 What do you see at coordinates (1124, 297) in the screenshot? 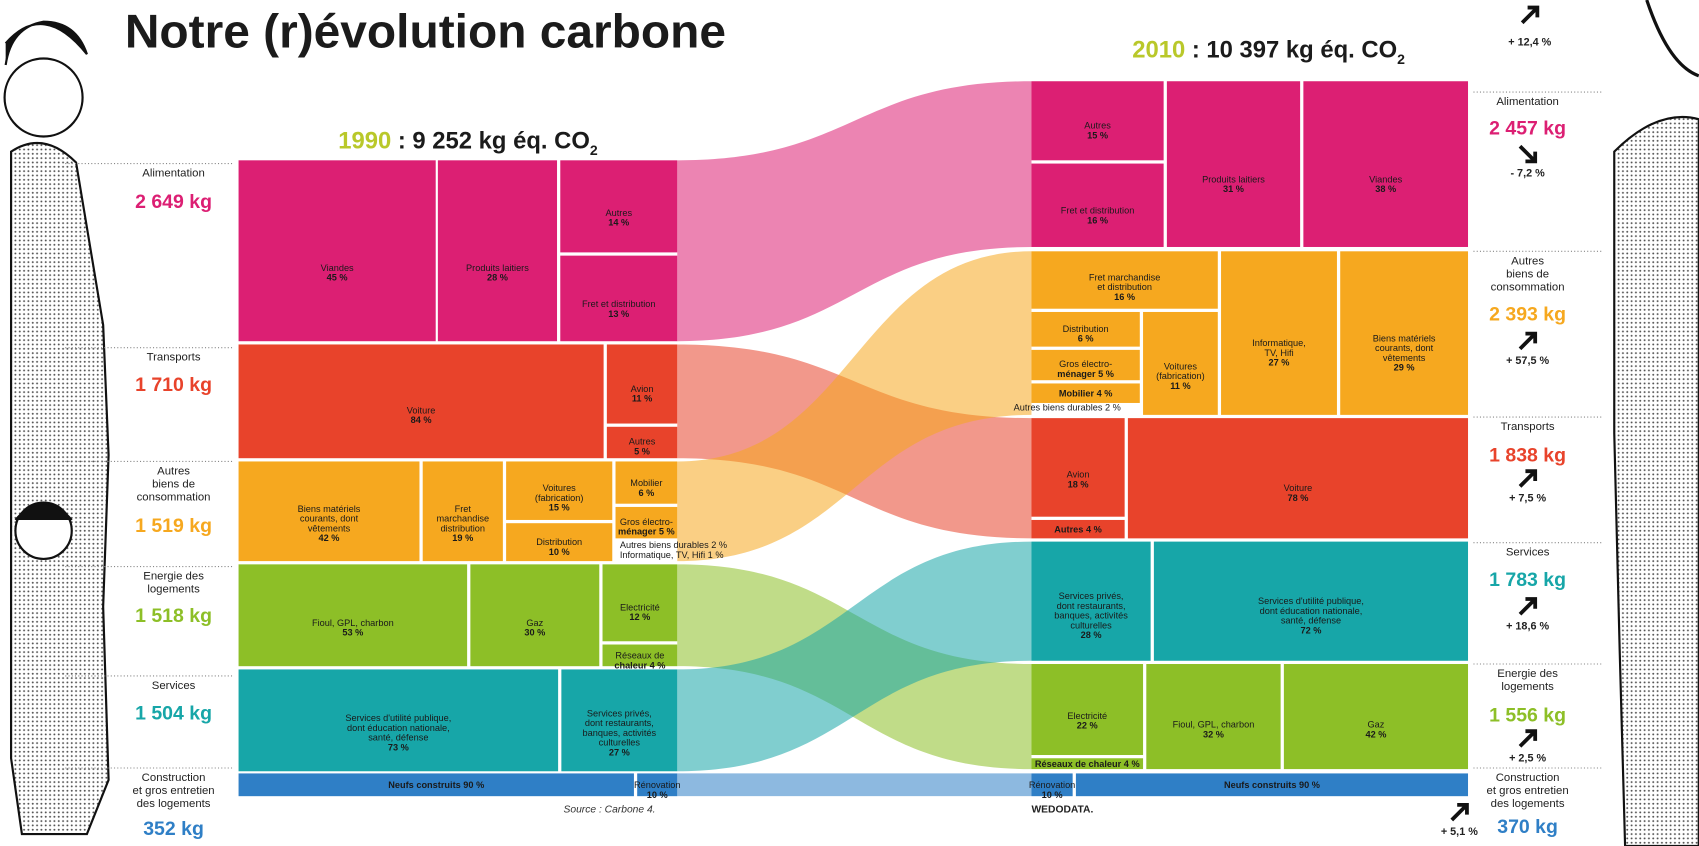
I see `segment-label-line: 16 %` at bounding box center [1124, 297].